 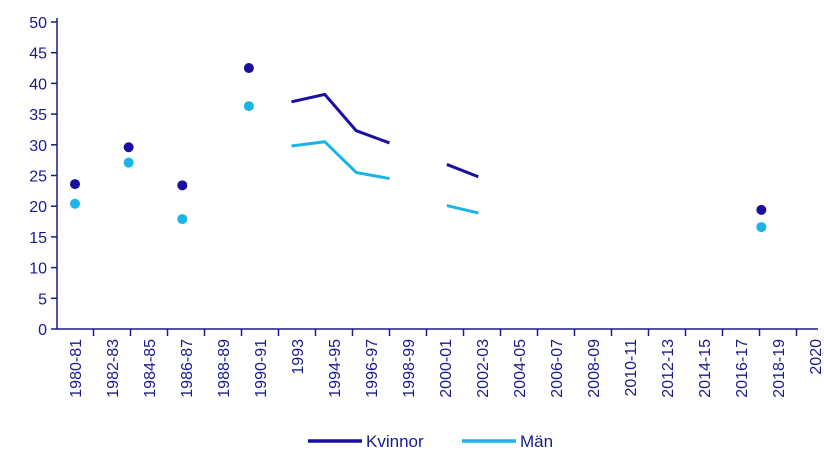 I want to click on x-tick-label: 2004-05, so click(x=520, y=368).